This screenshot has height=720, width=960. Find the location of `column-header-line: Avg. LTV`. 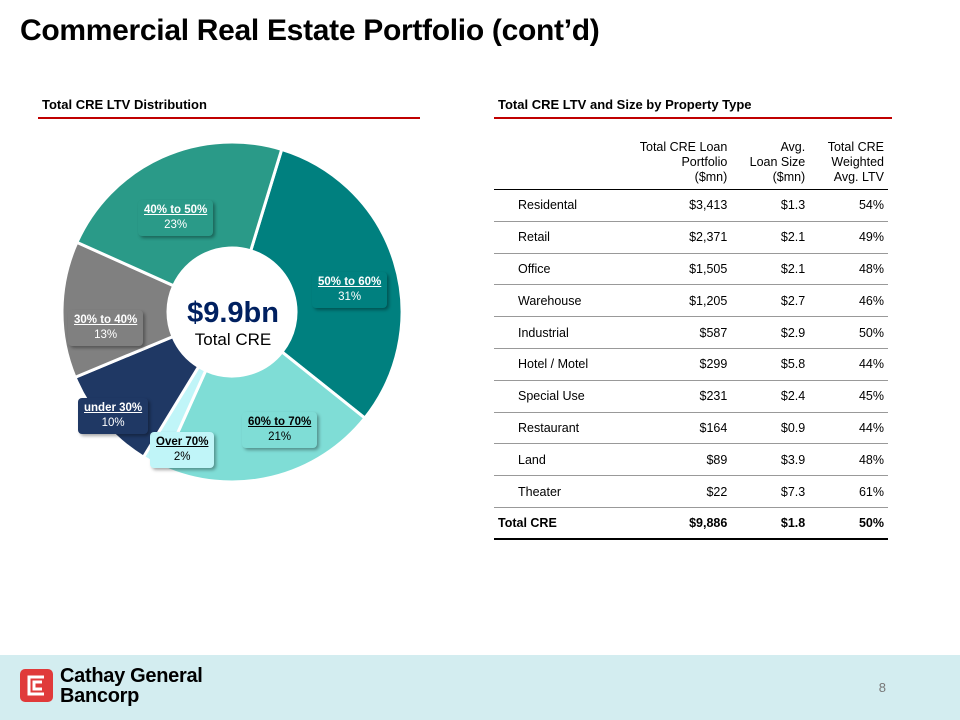

column-header-line: Avg. LTV is located at coordinates (858, 177).